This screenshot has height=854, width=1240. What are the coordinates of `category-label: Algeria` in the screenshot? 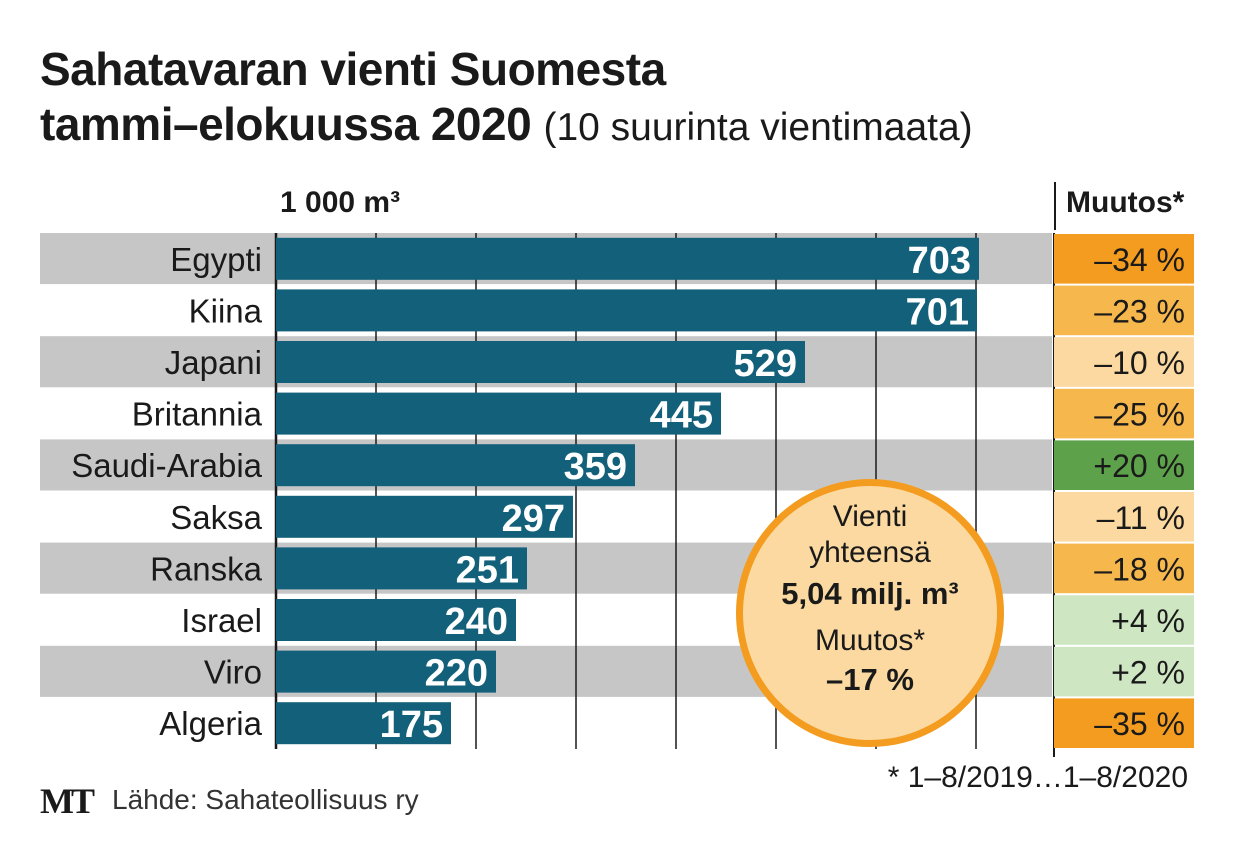 It's located at (210, 723).